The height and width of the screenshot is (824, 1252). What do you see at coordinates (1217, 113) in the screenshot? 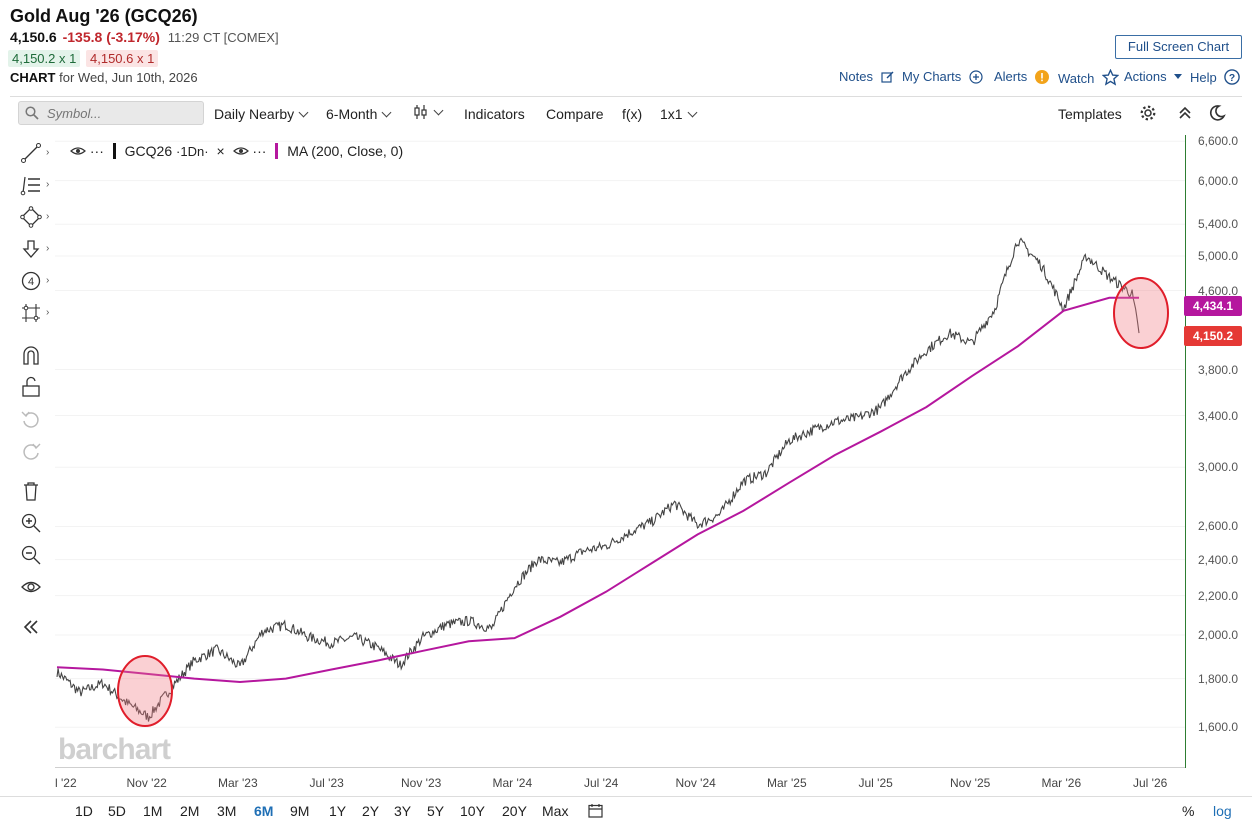
I see `dark-mode-icon` at bounding box center [1217, 113].